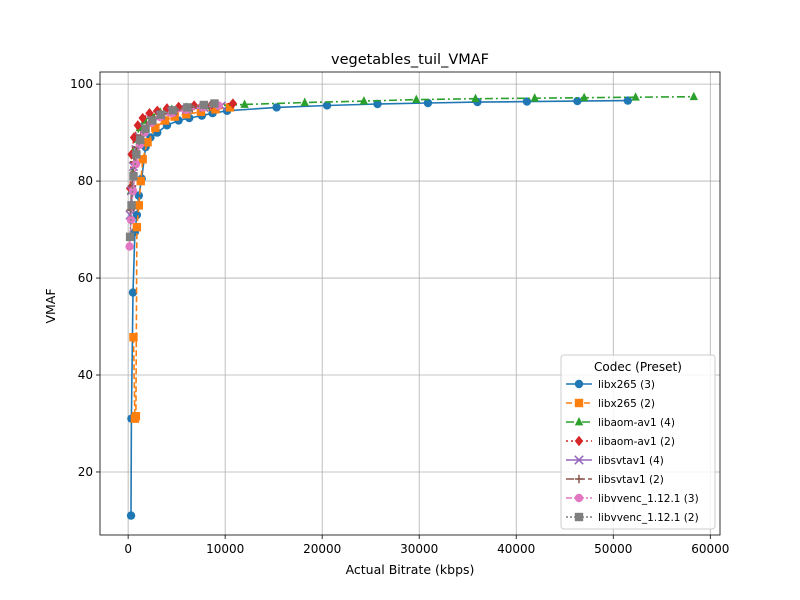 The width and height of the screenshot is (800, 600). What do you see at coordinates (636, 423) in the screenshot?
I see `legend-label: libaom-av1 (4)` at bounding box center [636, 423].